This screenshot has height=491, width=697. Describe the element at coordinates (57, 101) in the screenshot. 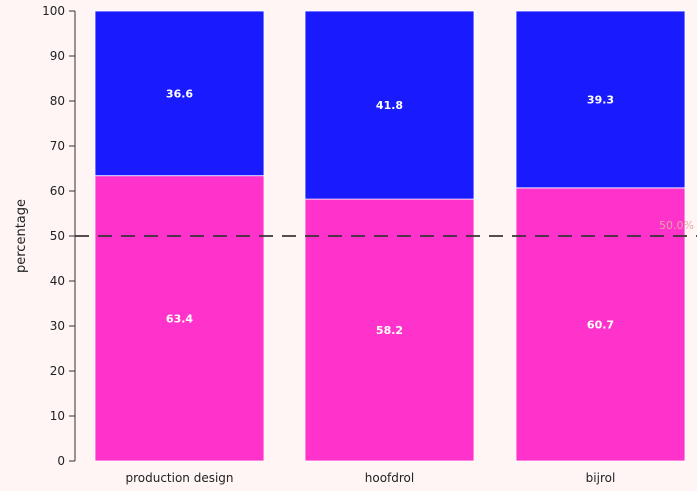

I see `y-tick-label: 80` at that location.